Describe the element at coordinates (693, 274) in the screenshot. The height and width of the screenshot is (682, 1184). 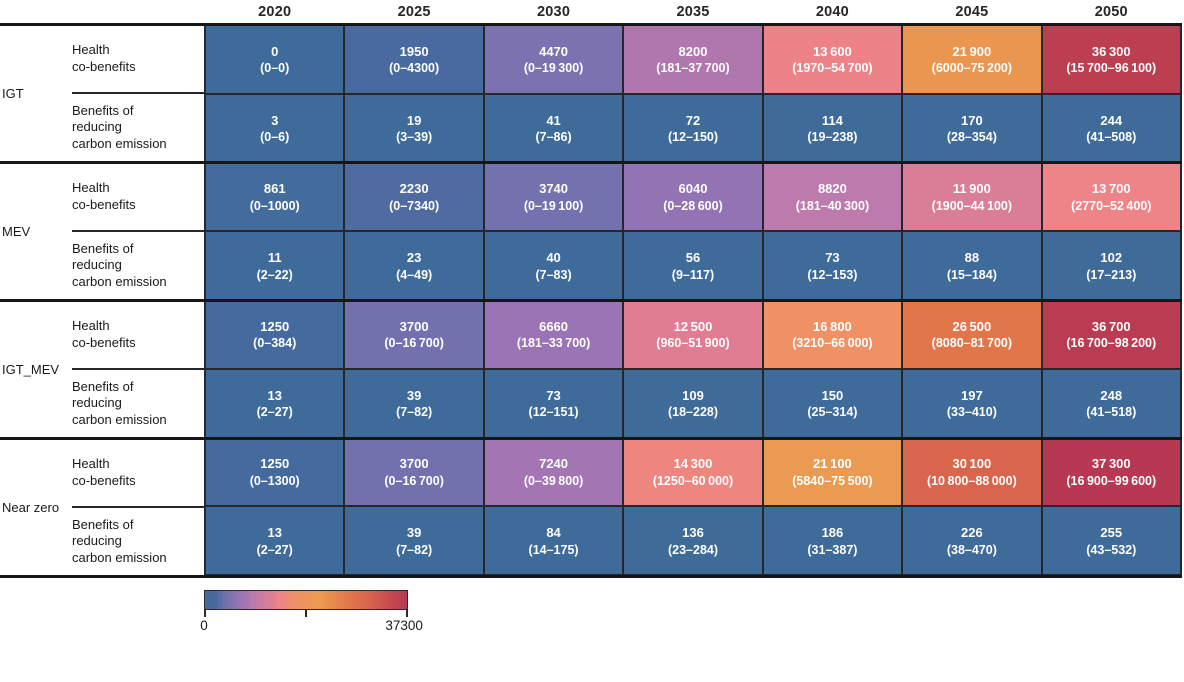
I see `cell-range: (9–117)` at that location.